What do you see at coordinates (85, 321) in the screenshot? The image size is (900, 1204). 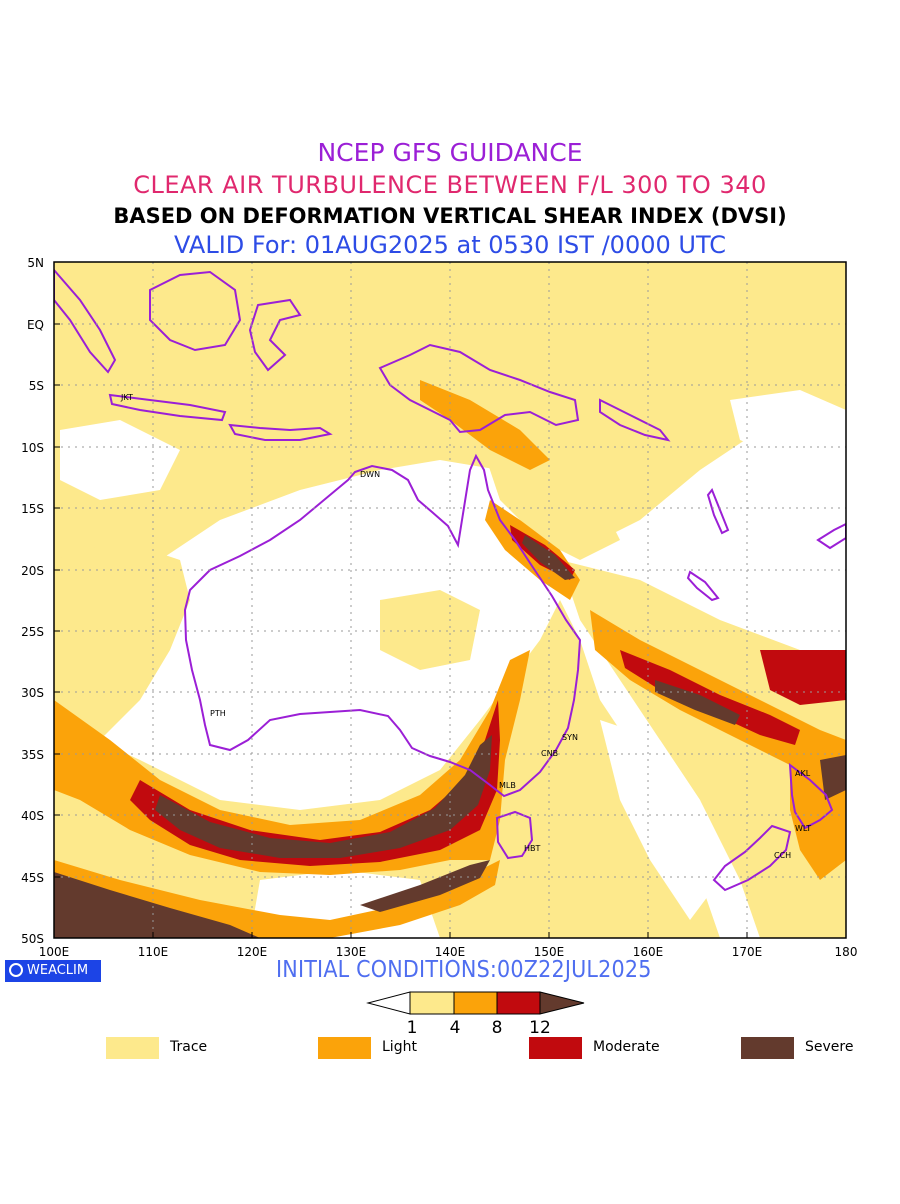 I see `sumatra-coastline` at bounding box center [85, 321].